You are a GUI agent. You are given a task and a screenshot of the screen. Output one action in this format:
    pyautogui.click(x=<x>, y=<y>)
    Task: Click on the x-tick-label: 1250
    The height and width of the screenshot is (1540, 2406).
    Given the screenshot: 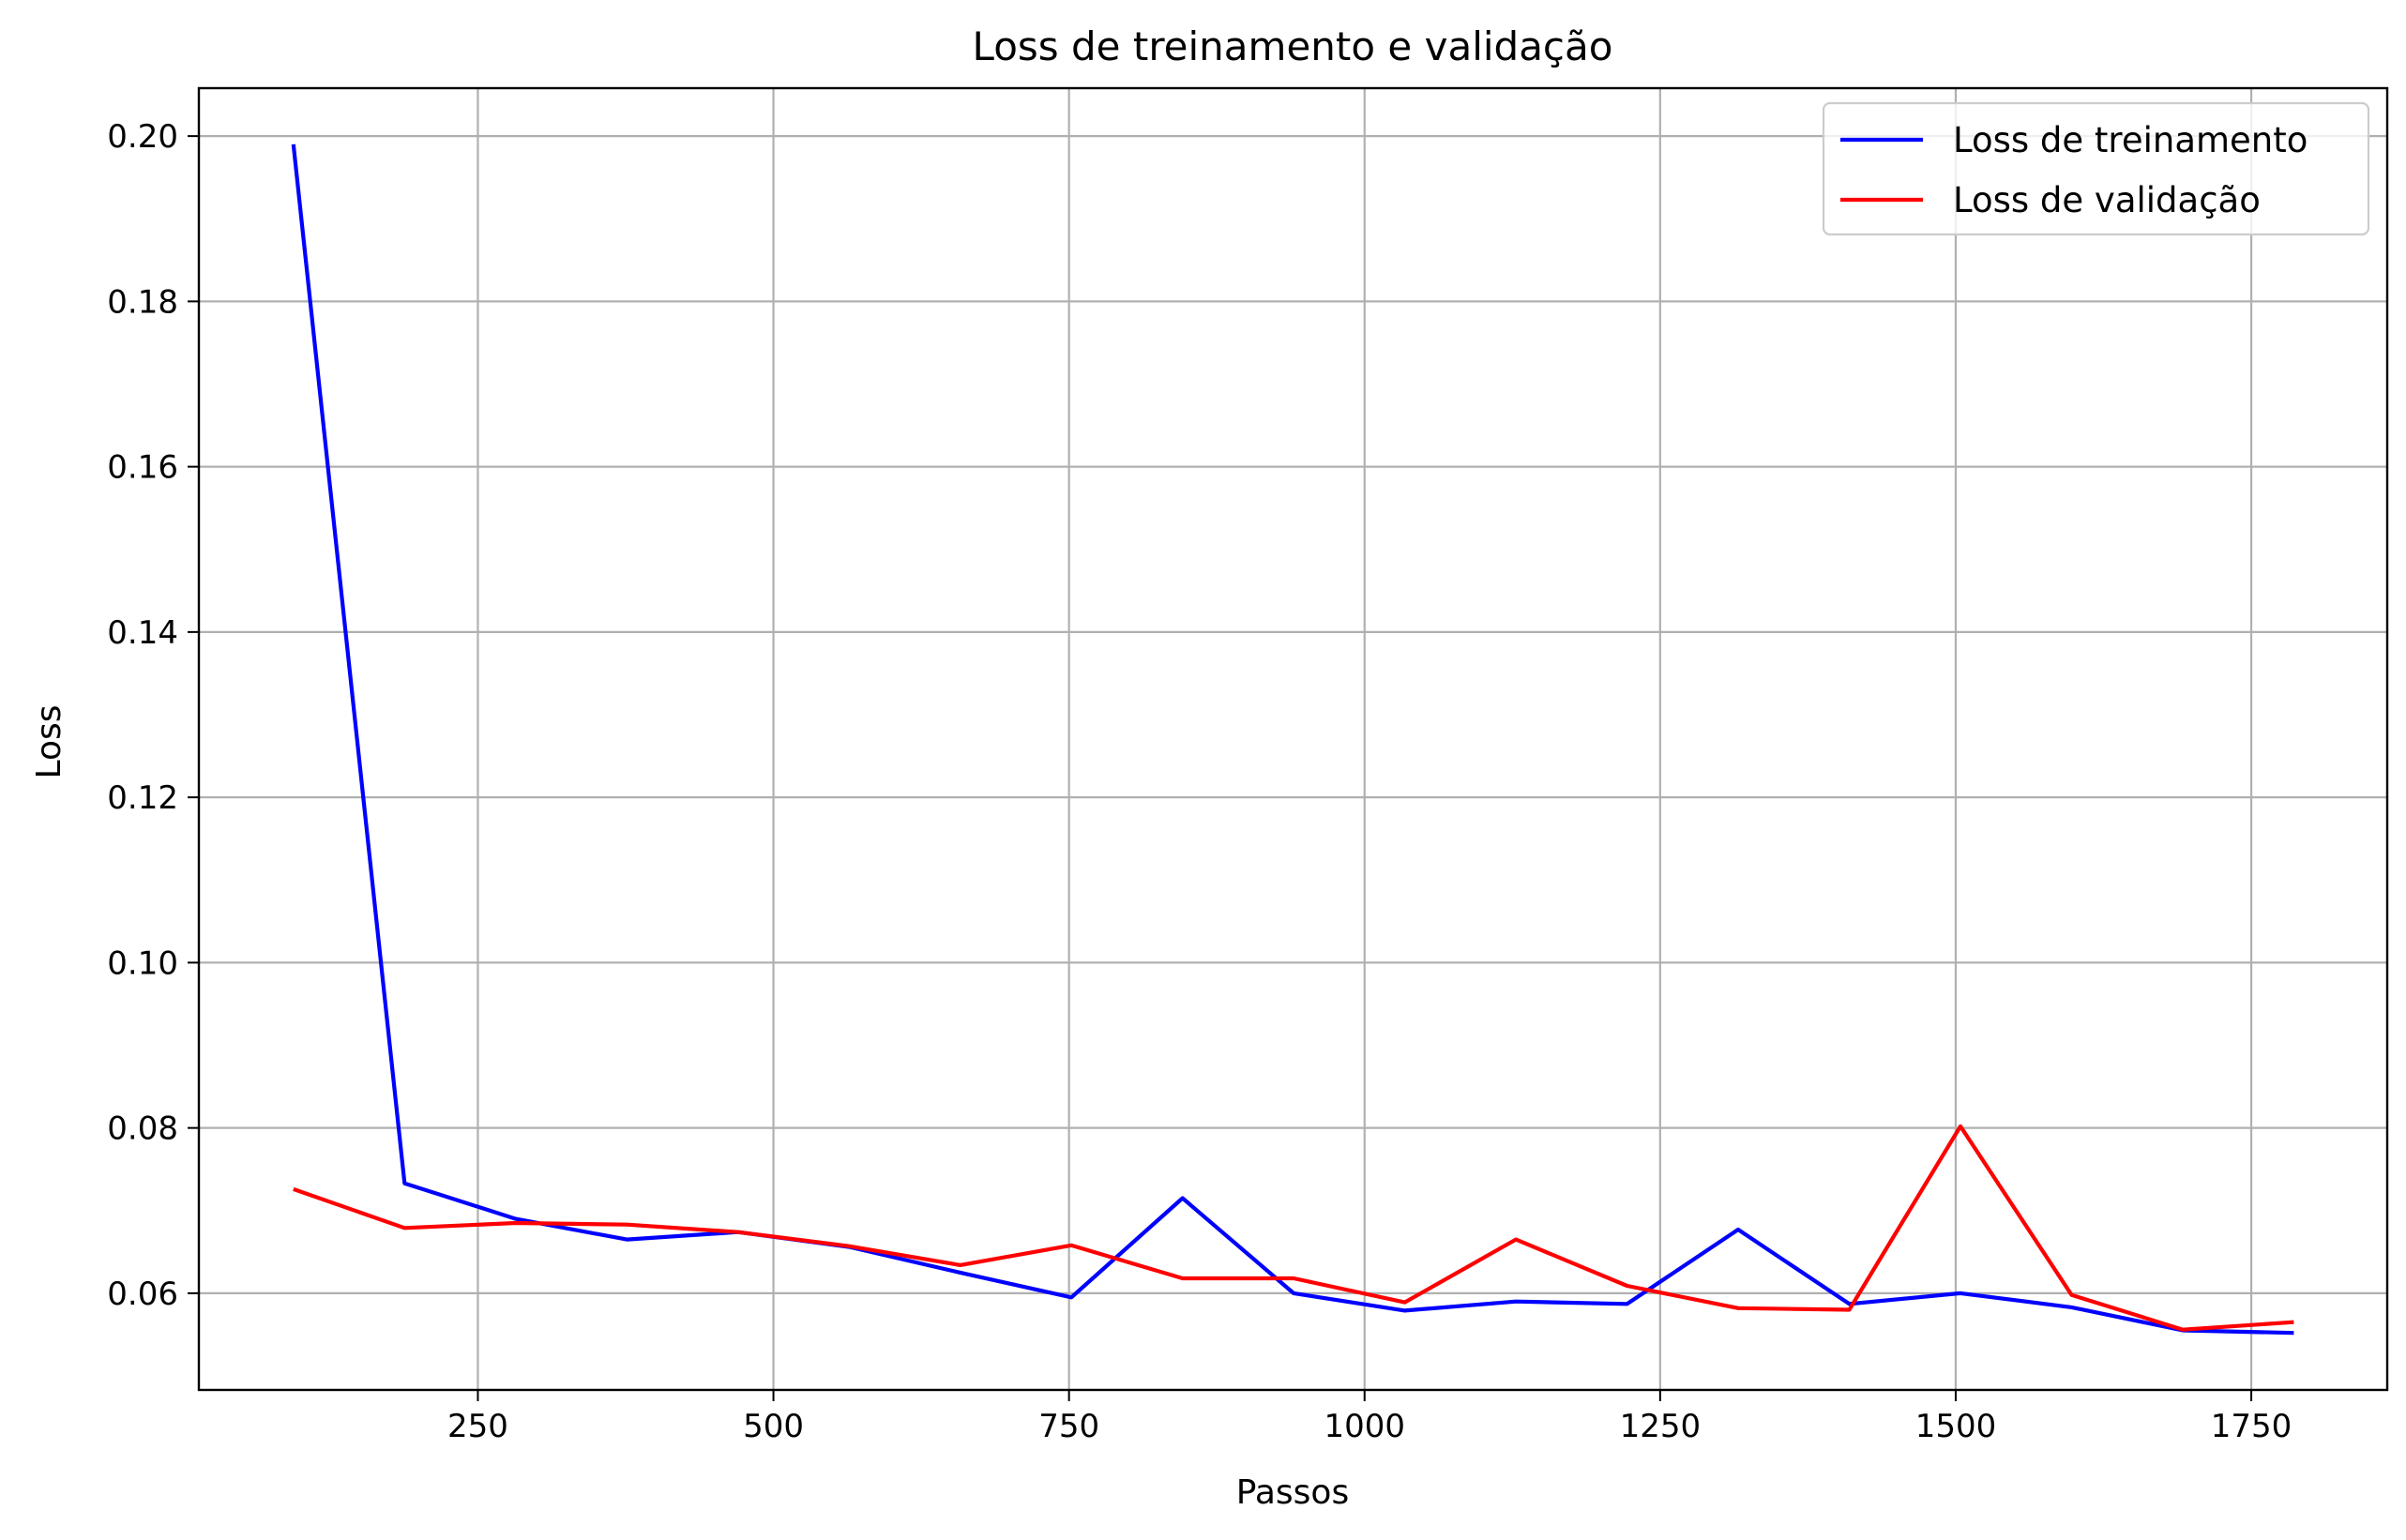 What is the action you would take?
    pyautogui.click(x=1661, y=1426)
    